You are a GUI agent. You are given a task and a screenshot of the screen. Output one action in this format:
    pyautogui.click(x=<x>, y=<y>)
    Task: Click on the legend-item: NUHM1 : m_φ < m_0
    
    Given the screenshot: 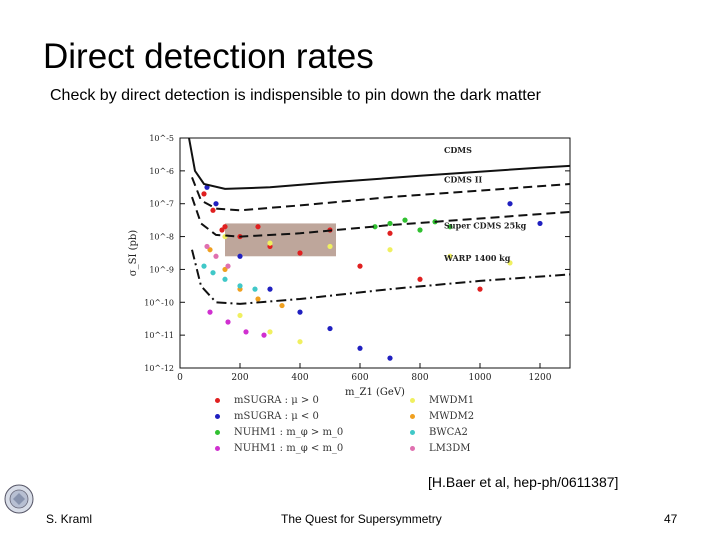 What is the action you would take?
    pyautogui.click(x=279, y=448)
    